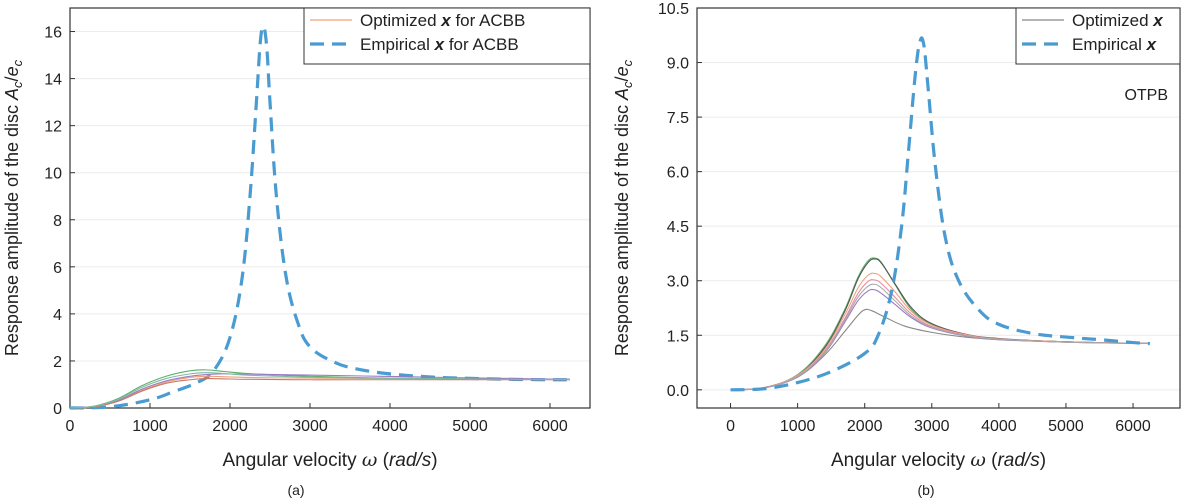 The image size is (1200, 504). I want to click on y-tick-label: 10, so click(53, 174).